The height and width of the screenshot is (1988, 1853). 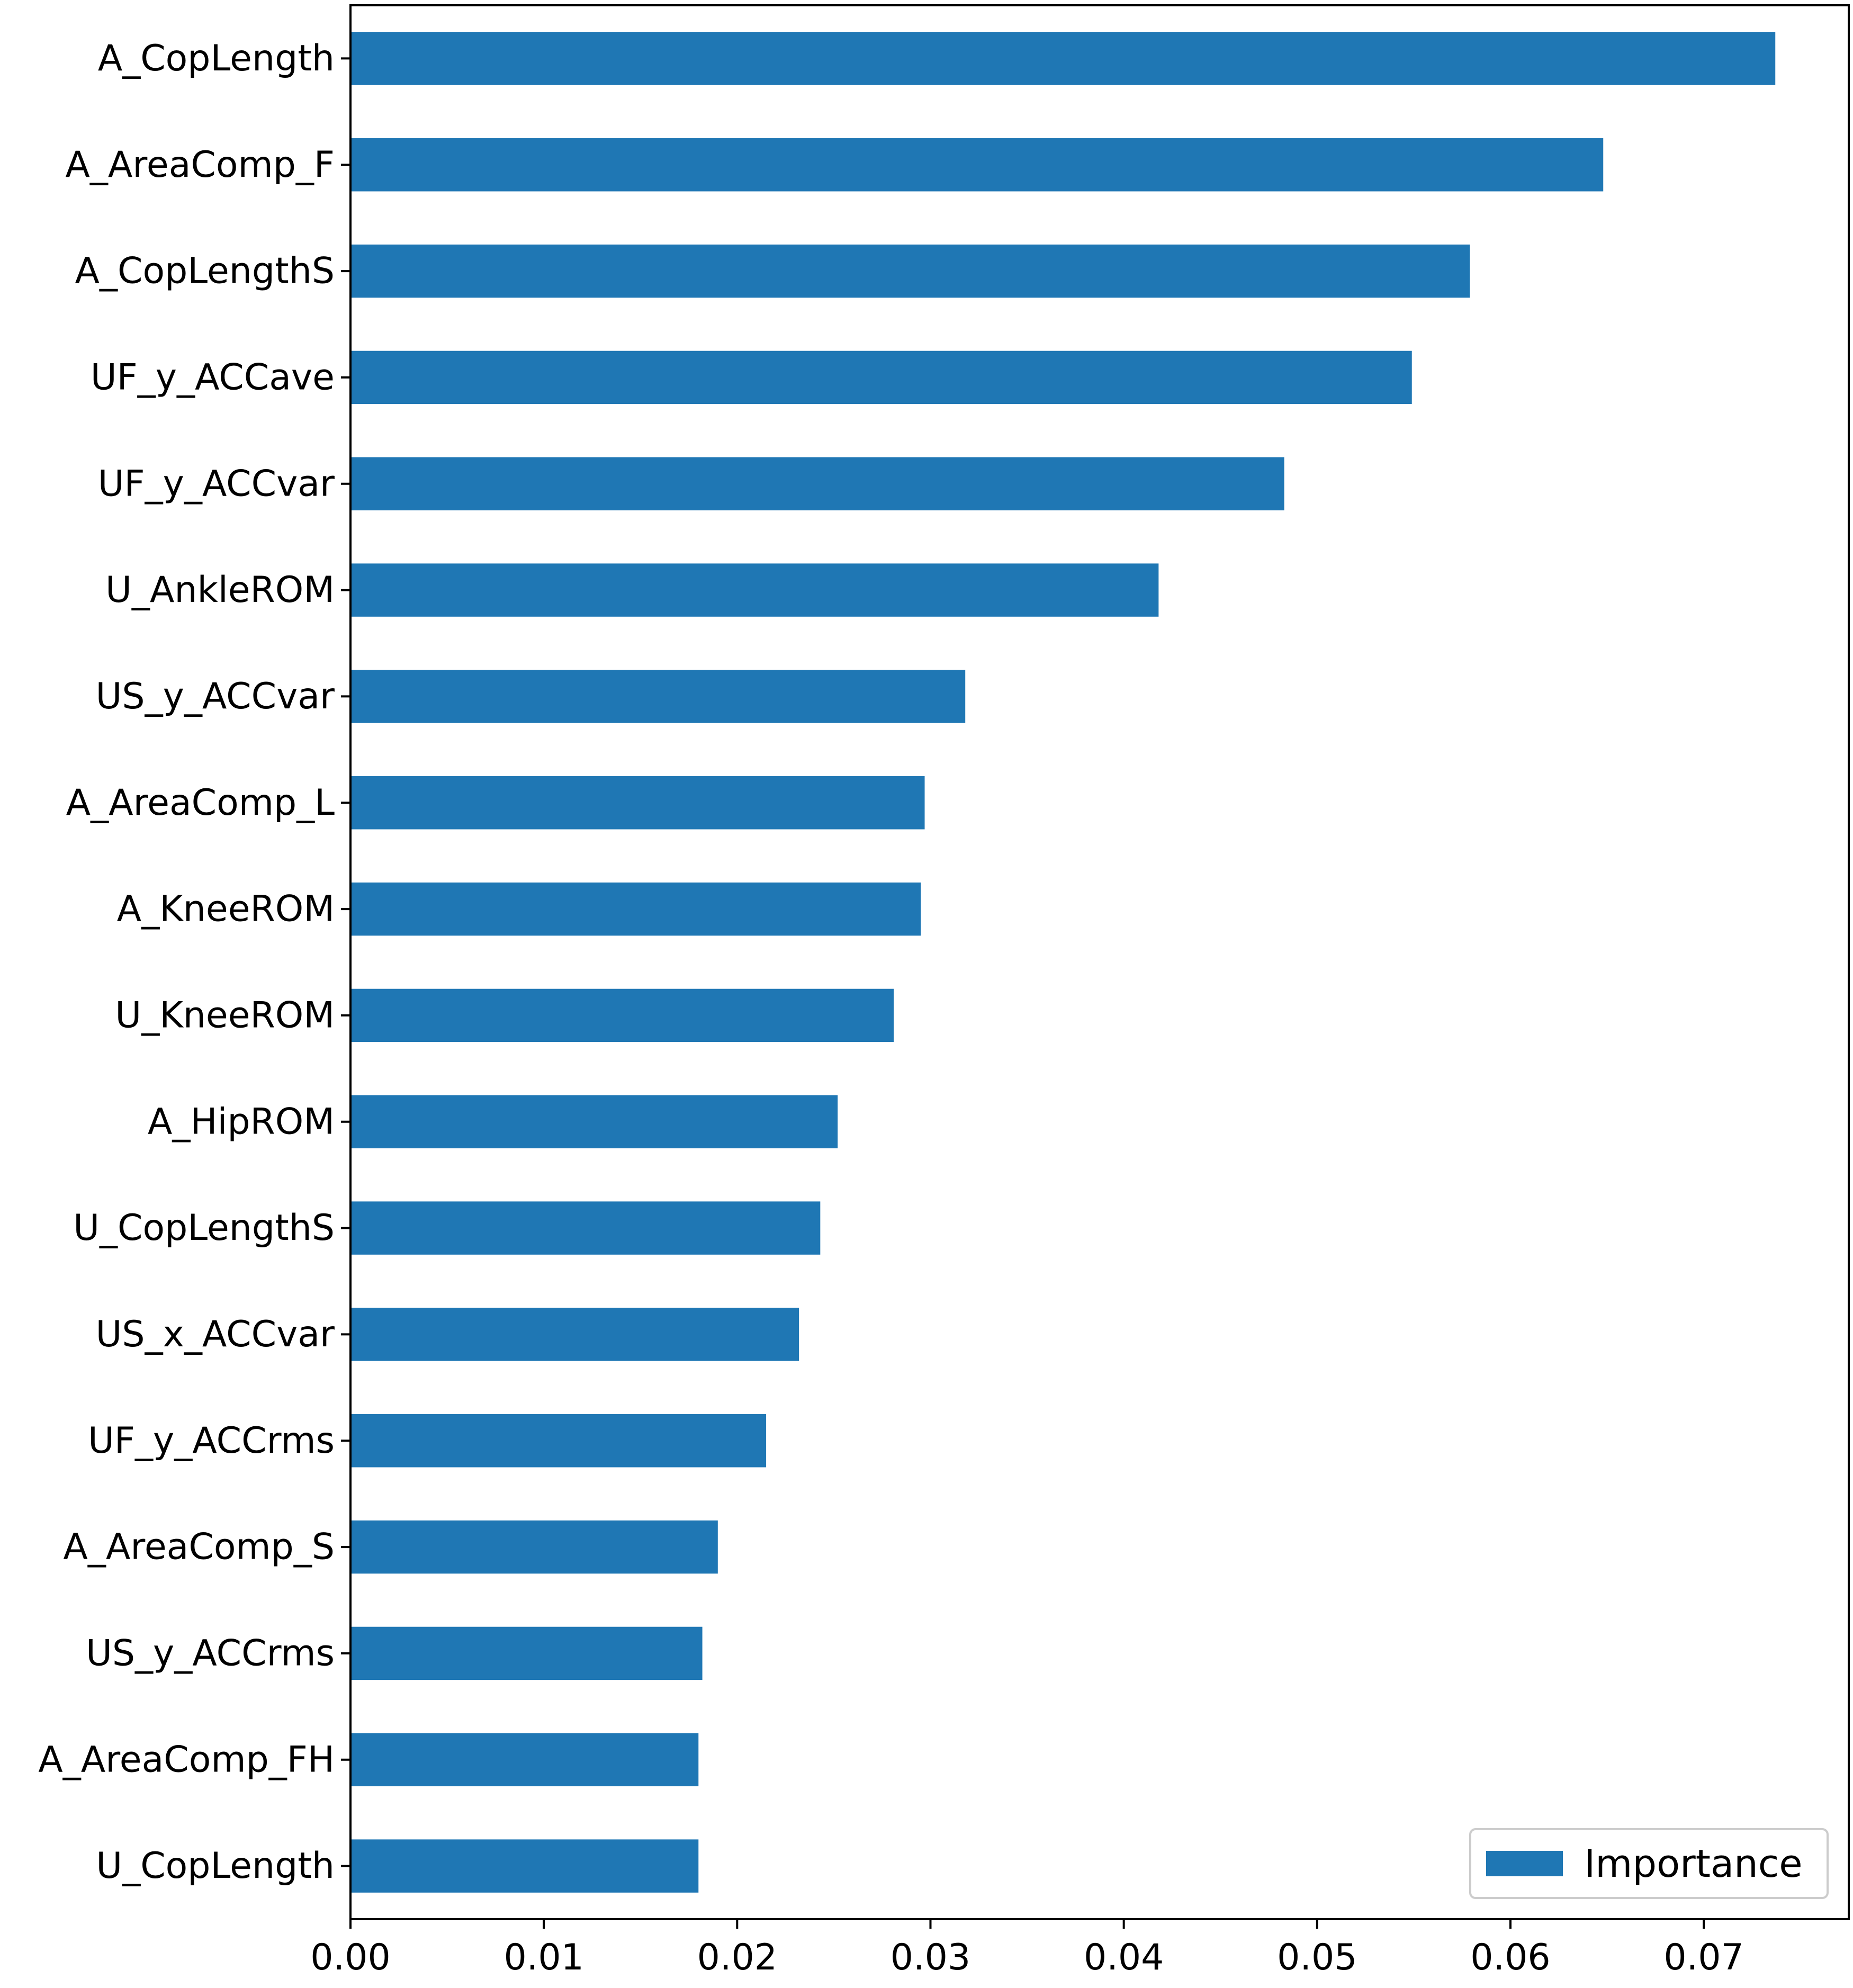 What do you see at coordinates (215, 1866) in the screenshot?
I see `category-label: U_CopLength` at bounding box center [215, 1866].